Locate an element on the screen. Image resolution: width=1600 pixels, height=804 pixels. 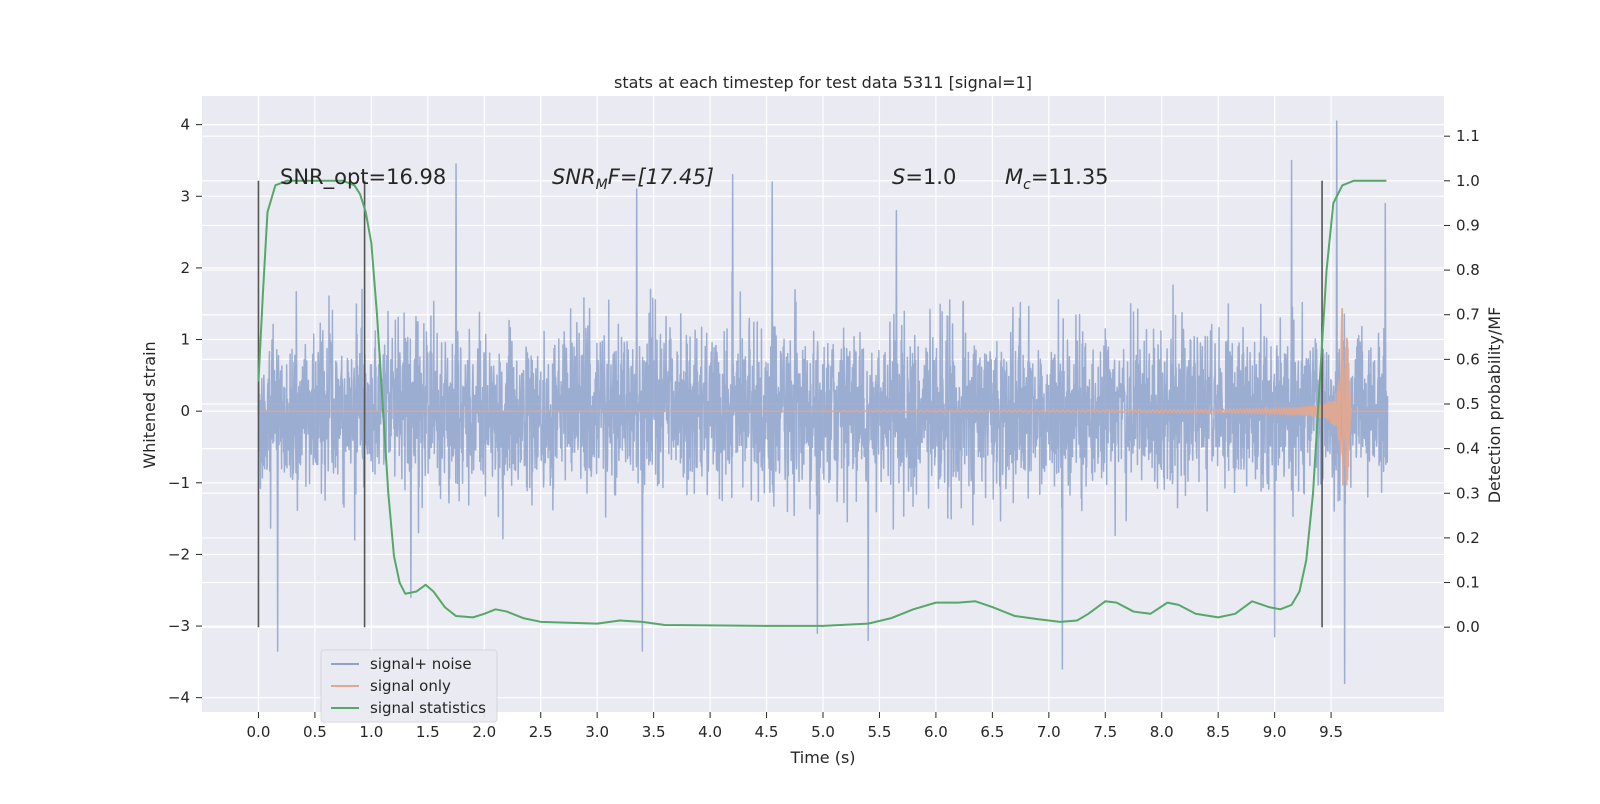
x-tick-label-10: 5.0 is located at coordinates (823, 732).